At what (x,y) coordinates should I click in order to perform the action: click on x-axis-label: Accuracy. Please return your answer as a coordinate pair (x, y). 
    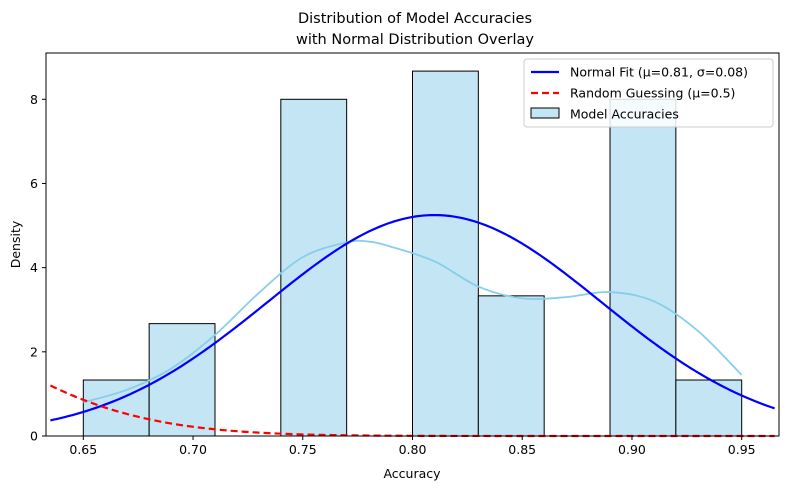
    Looking at the image, I should click on (412, 473).